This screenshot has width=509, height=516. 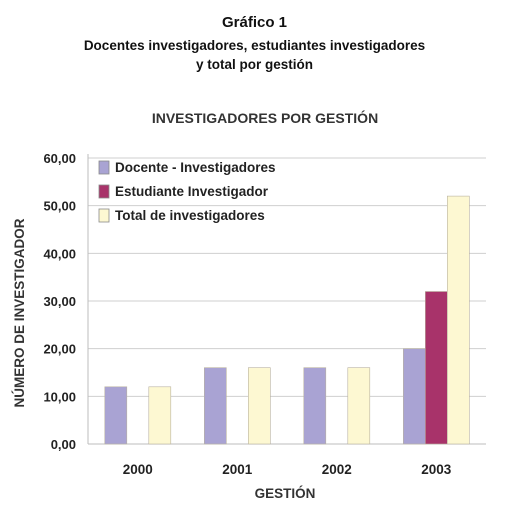 I want to click on y-axis-label: NÚMERO DE INVESTIGADOR, so click(x=19, y=312).